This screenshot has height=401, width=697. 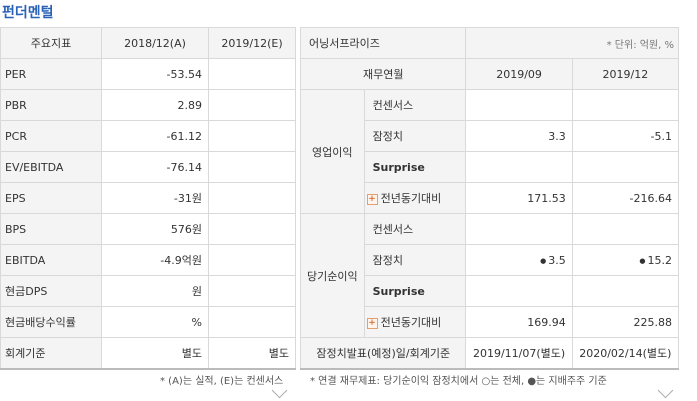 I want to click on value-2018: -31원, so click(x=155, y=198).